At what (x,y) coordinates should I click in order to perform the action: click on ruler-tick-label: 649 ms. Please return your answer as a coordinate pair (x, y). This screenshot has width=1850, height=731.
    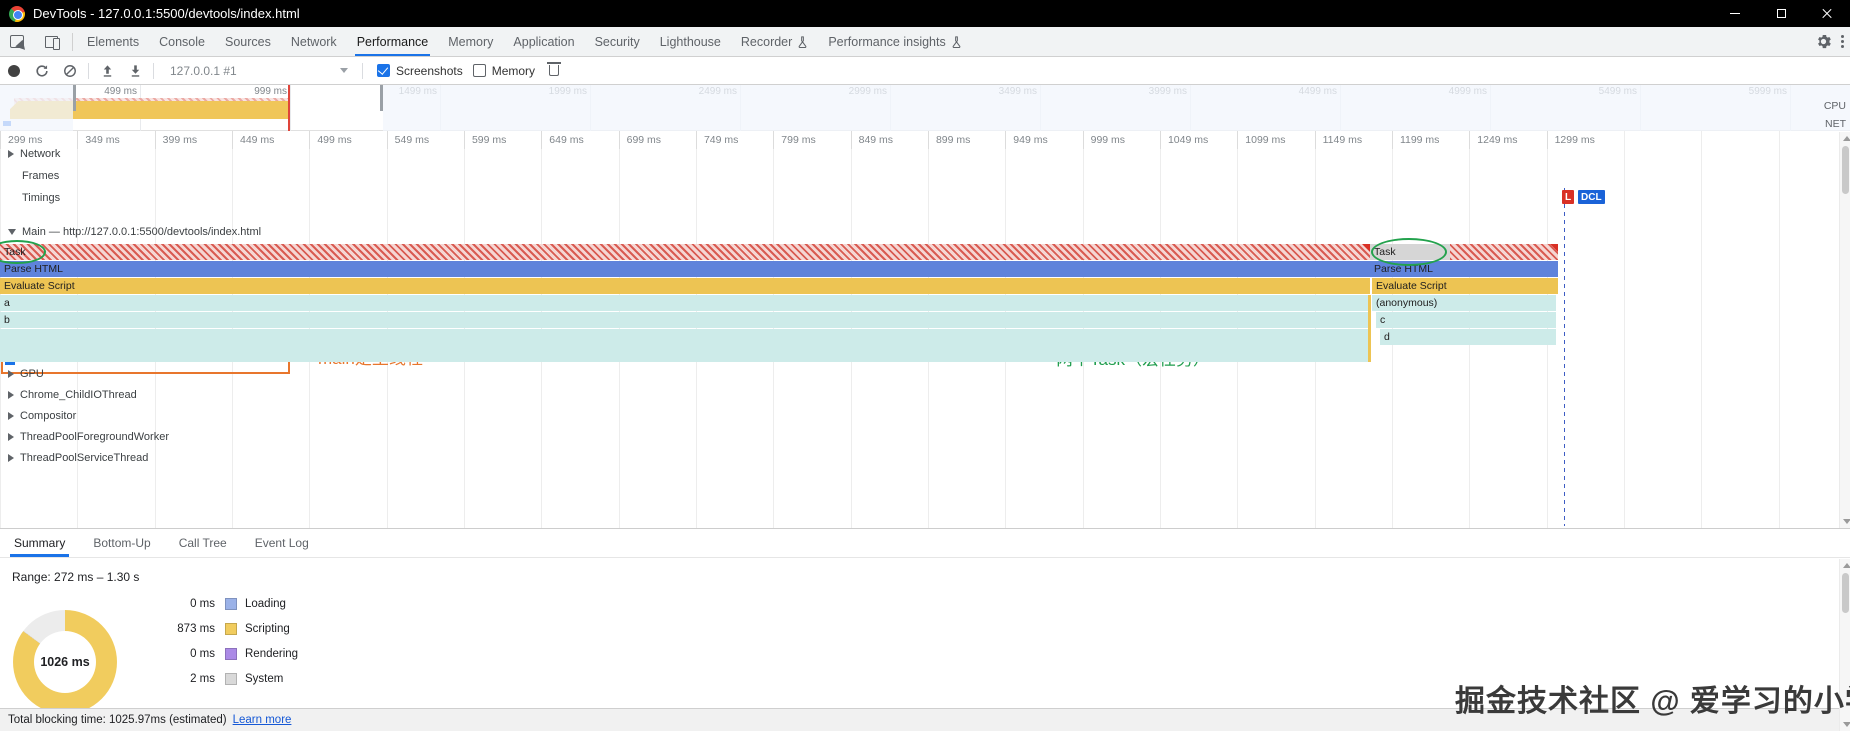
    Looking at the image, I should click on (566, 140).